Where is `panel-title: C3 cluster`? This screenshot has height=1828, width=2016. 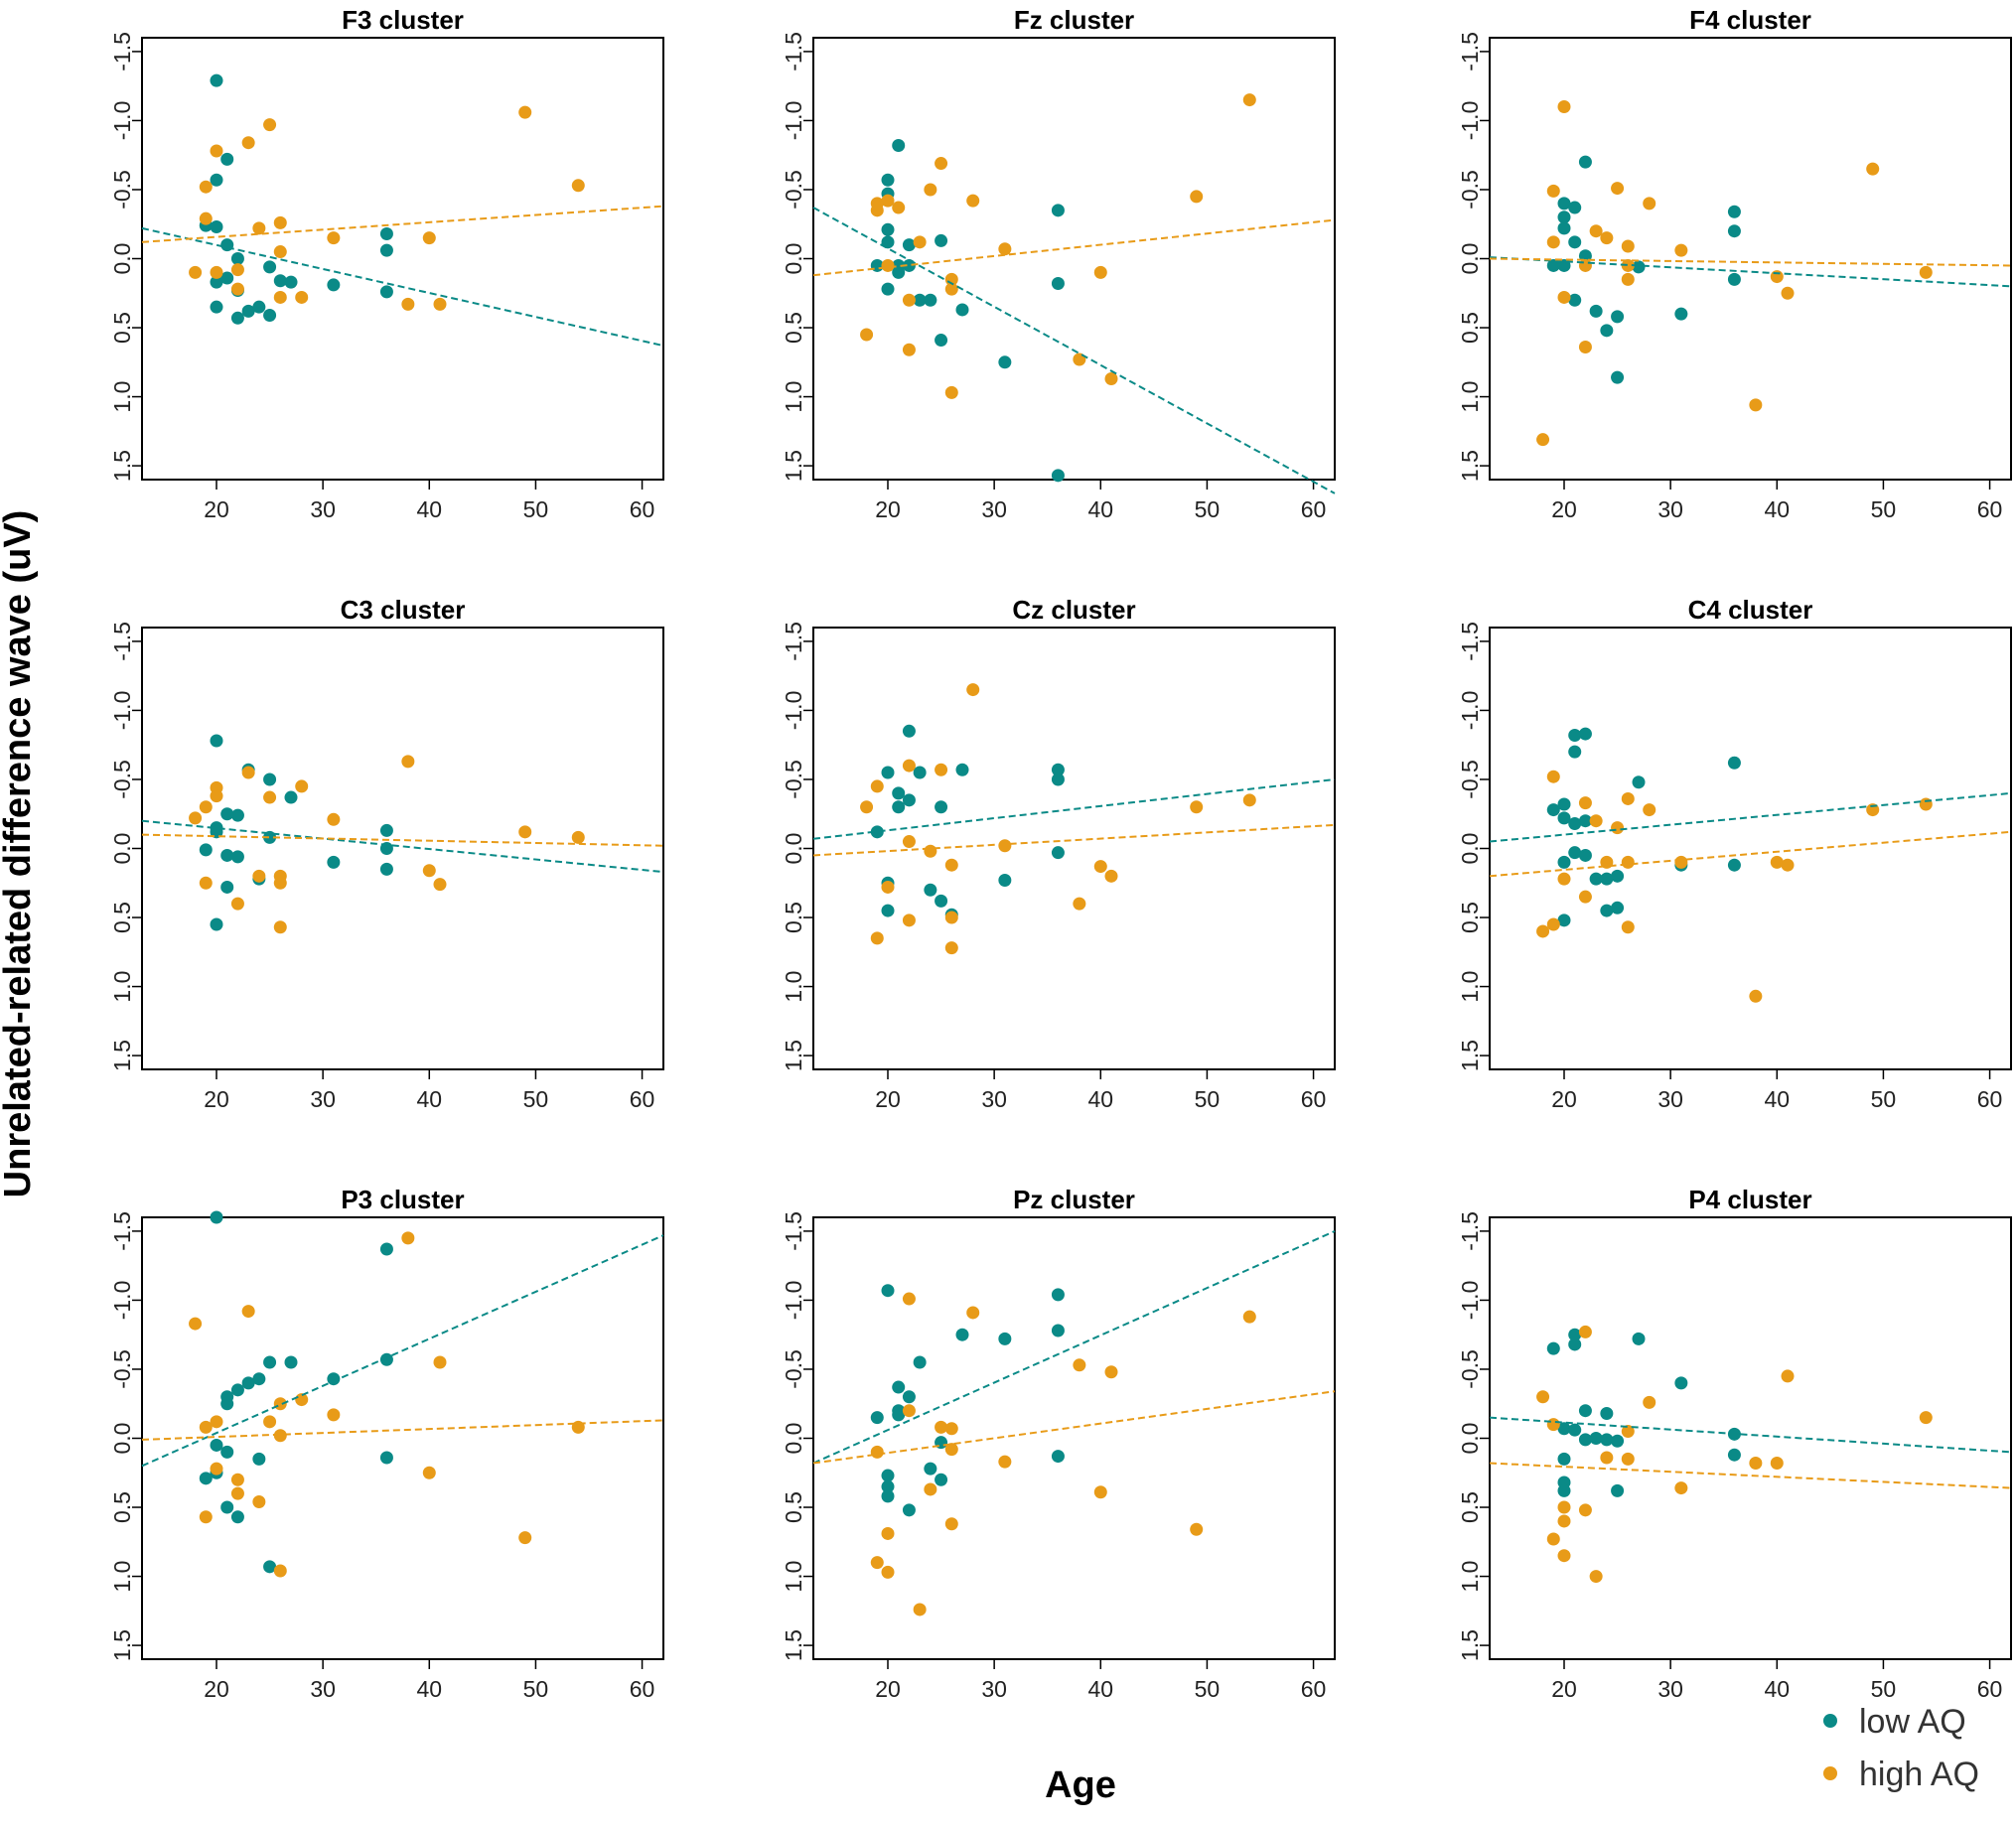 panel-title: C3 cluster is located at coordinates (403, 610).